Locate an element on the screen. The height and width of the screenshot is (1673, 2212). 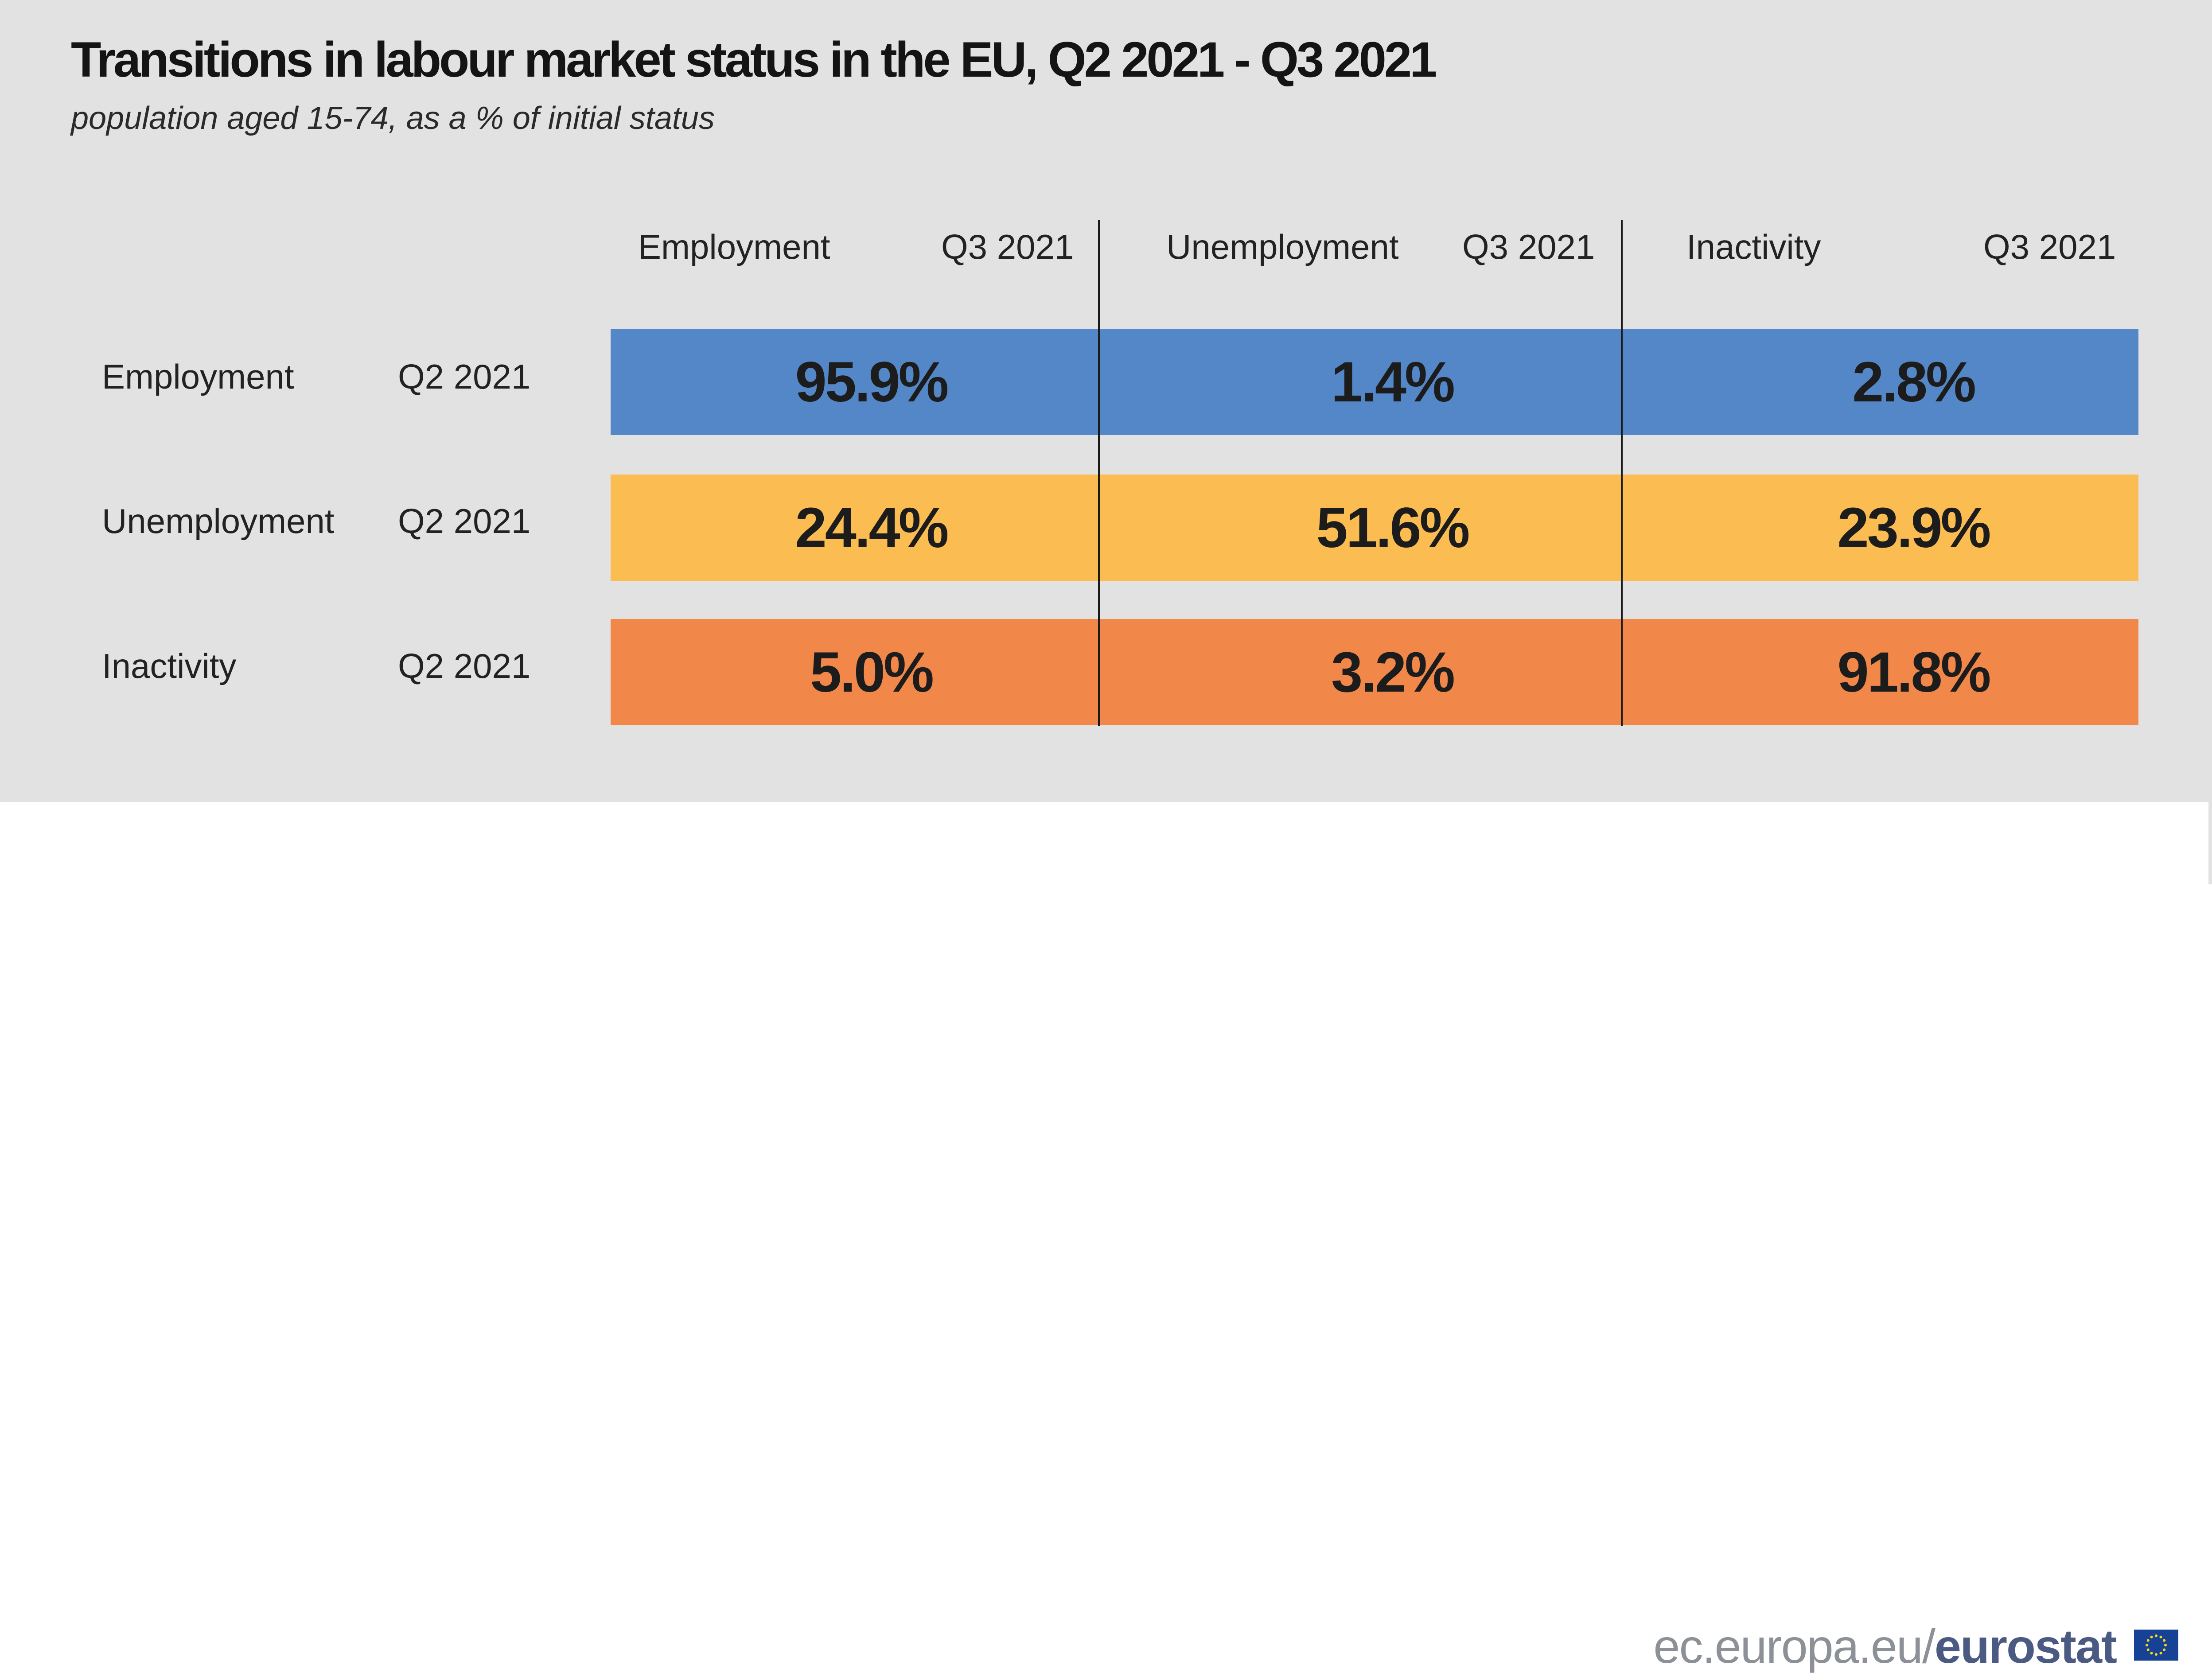
col-employment-period: Q3 2021 is located at coordinates (1007, 246).